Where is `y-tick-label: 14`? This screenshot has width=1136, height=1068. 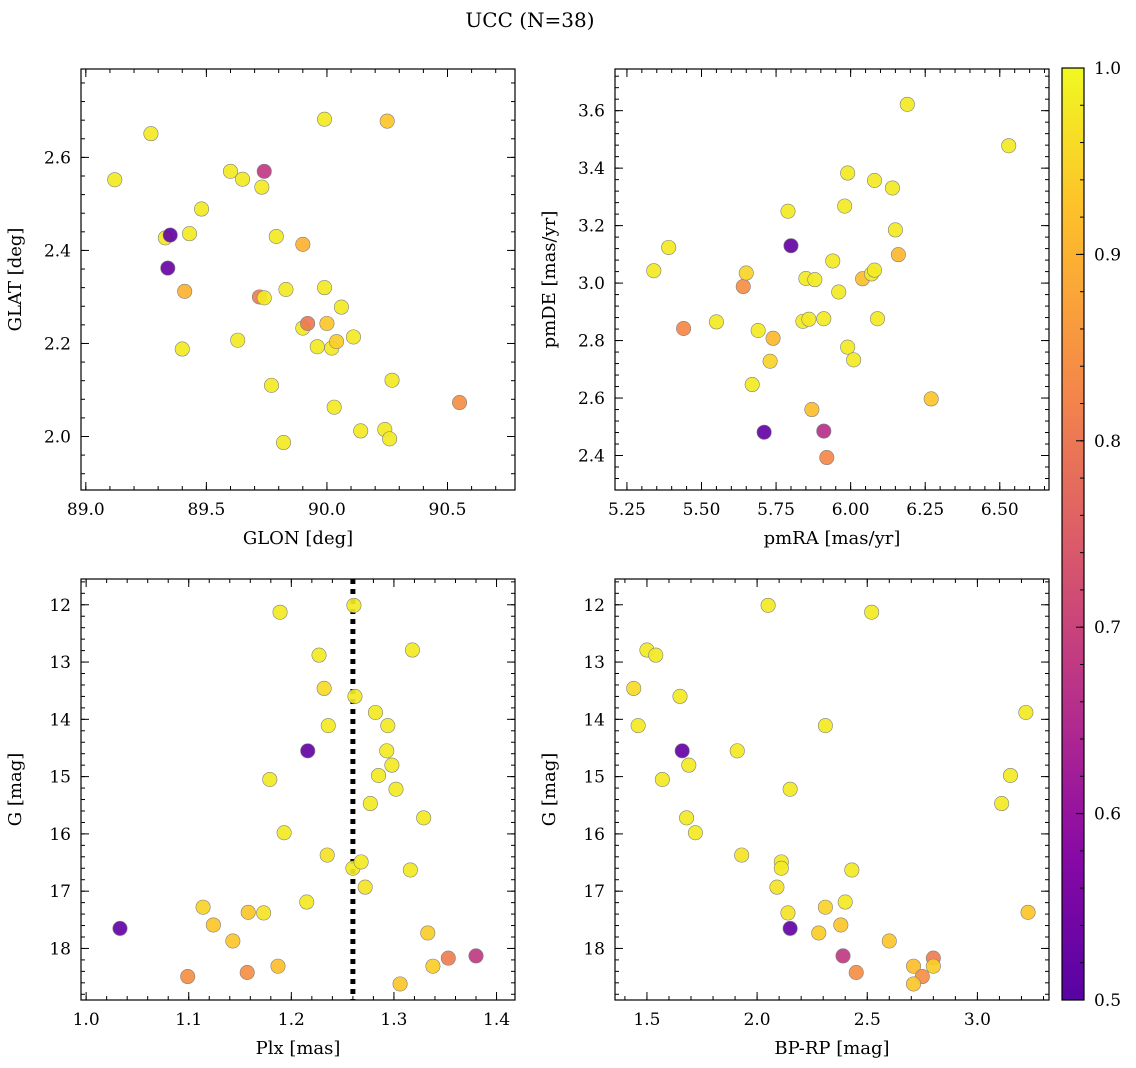 y-tick-label: 14 is located at coordinates (594, 720).